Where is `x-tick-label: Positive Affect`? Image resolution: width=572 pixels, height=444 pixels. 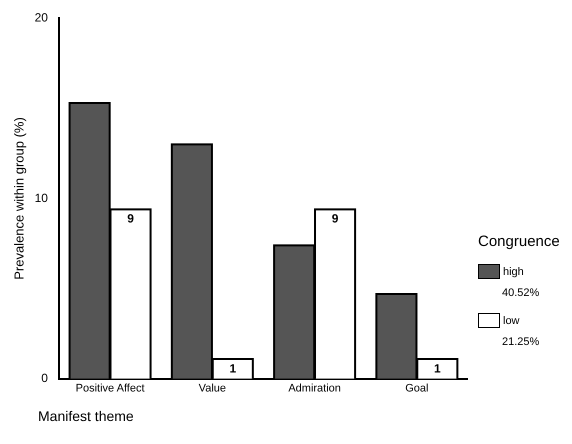
x-tick-label: Positive Affect is located at coordinates (110, 388).